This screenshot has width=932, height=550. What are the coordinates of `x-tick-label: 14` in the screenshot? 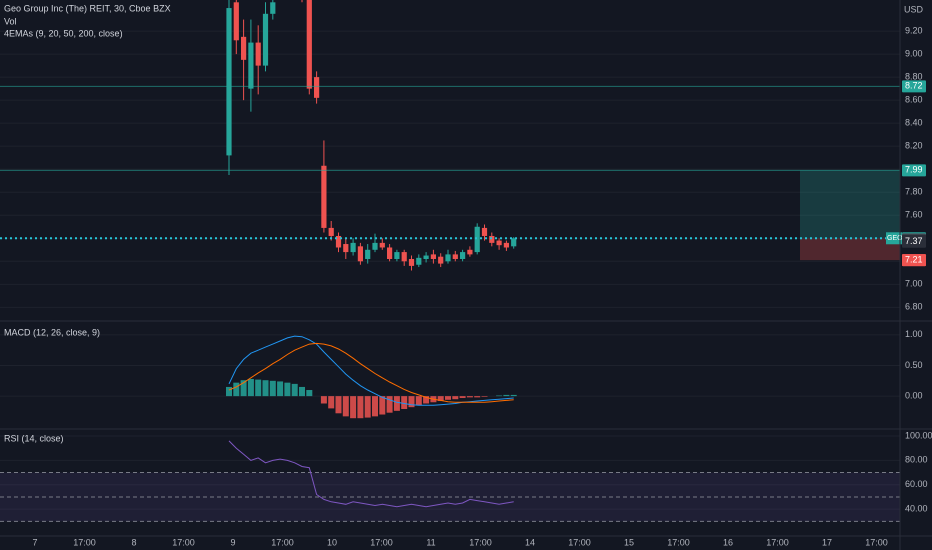 It's located at (530, 542).